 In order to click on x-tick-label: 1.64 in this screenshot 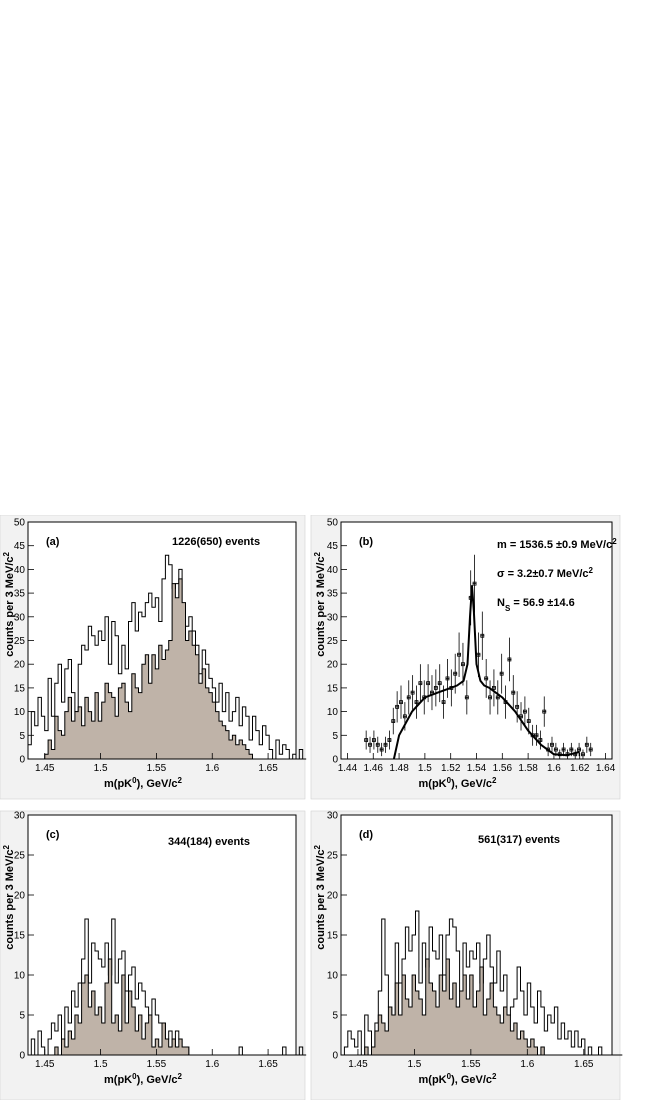, I will do `click(606, 768)`.